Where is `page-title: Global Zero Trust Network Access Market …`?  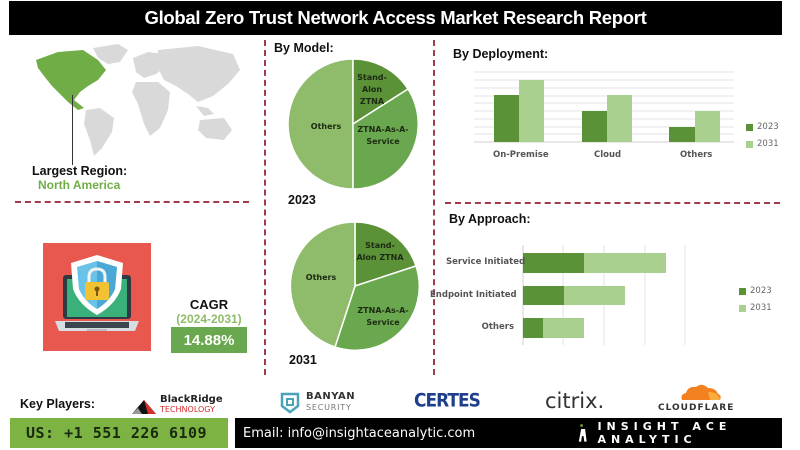 page-title: Global Zero Trust Network Access Market … is located at coordinates (395, 18).